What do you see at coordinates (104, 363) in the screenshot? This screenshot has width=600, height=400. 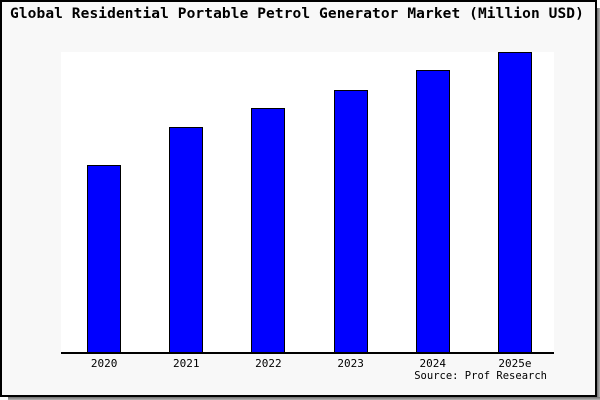 I see `x-tick-2020: 2020` at bounding box center [104, 363].